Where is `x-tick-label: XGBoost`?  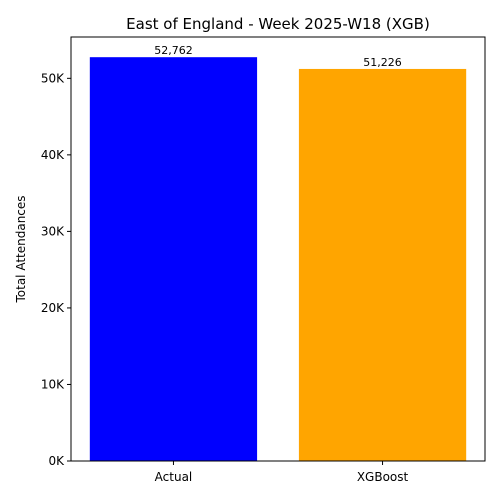 x-tick-label: XGBoost is located at coordinates (383, 477).